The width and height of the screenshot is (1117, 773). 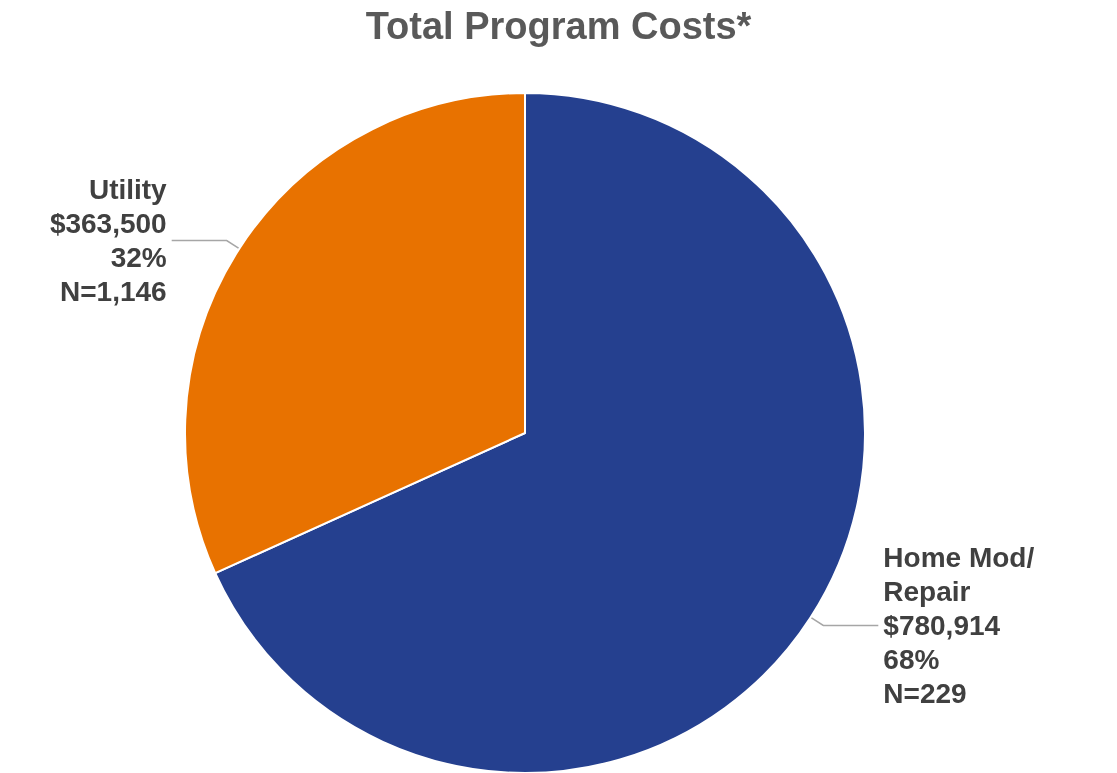 I want to click on slice-label: Home Mod/Repair, so click(x=959, y=574).